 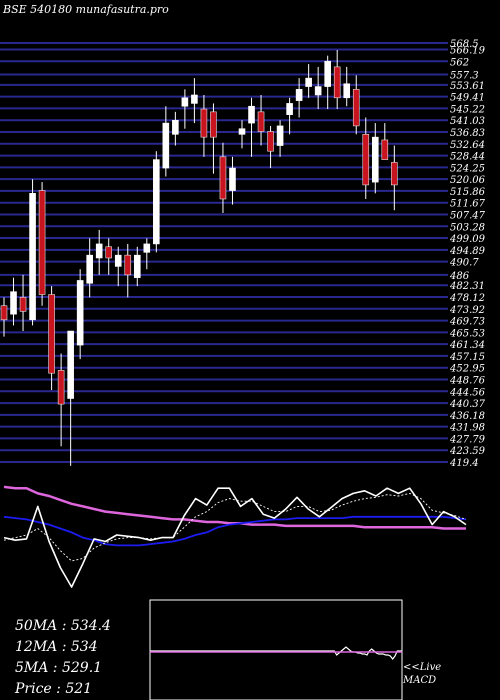 I want to click on y-tick-label: 457.15, so click(x=467, y=357).